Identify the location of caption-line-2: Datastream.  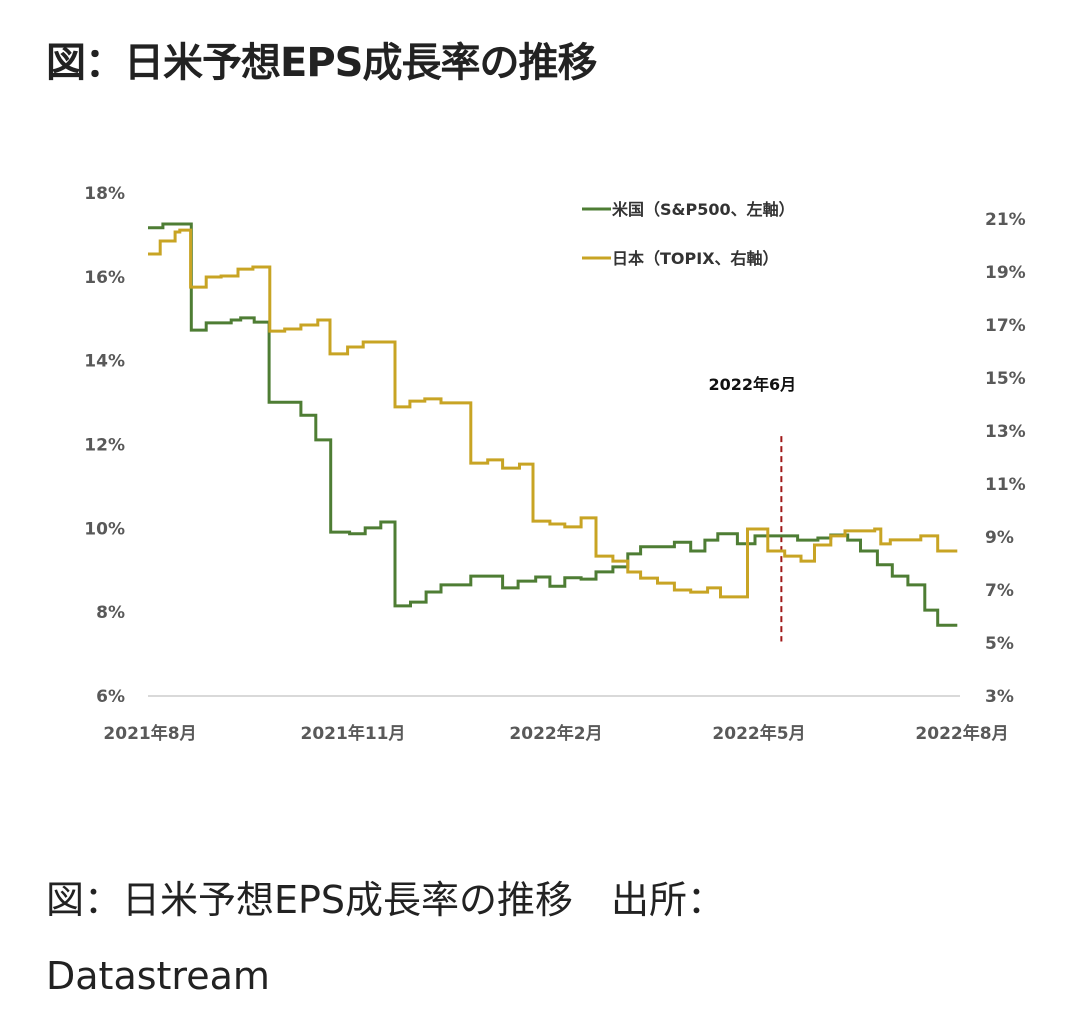
(158, 976).